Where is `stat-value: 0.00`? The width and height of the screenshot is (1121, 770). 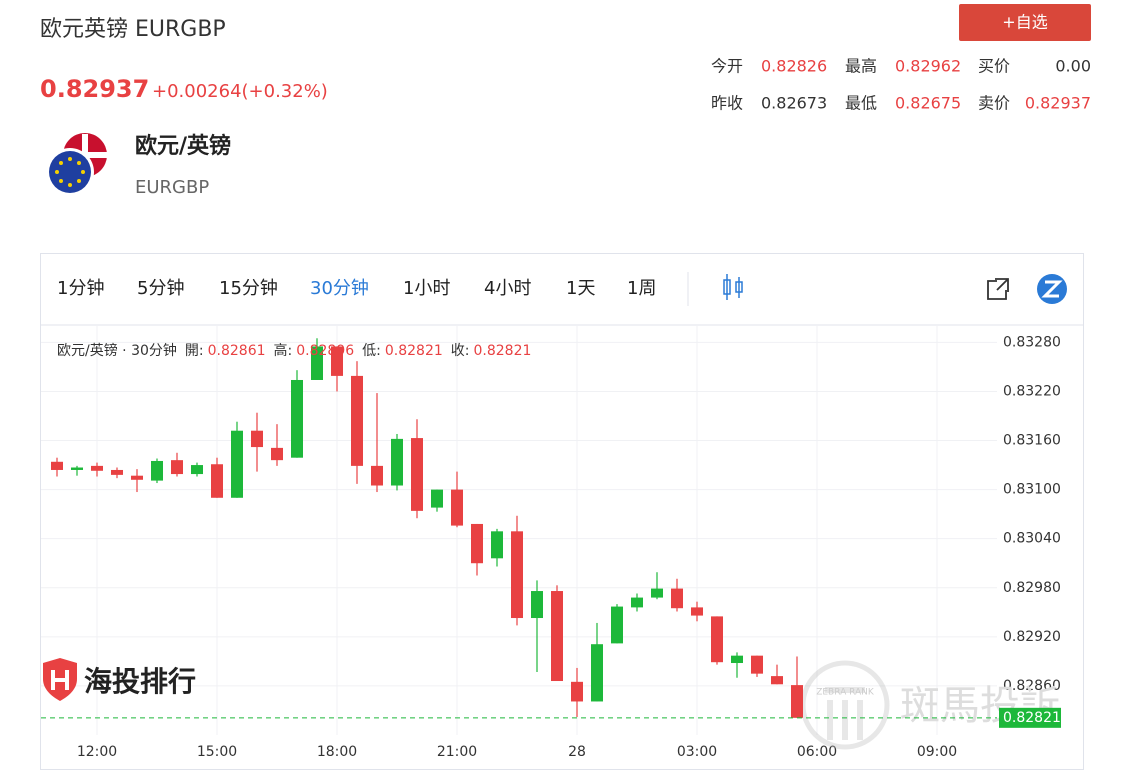 stat-value: 0.00 is located at coordinates (1073, 66).